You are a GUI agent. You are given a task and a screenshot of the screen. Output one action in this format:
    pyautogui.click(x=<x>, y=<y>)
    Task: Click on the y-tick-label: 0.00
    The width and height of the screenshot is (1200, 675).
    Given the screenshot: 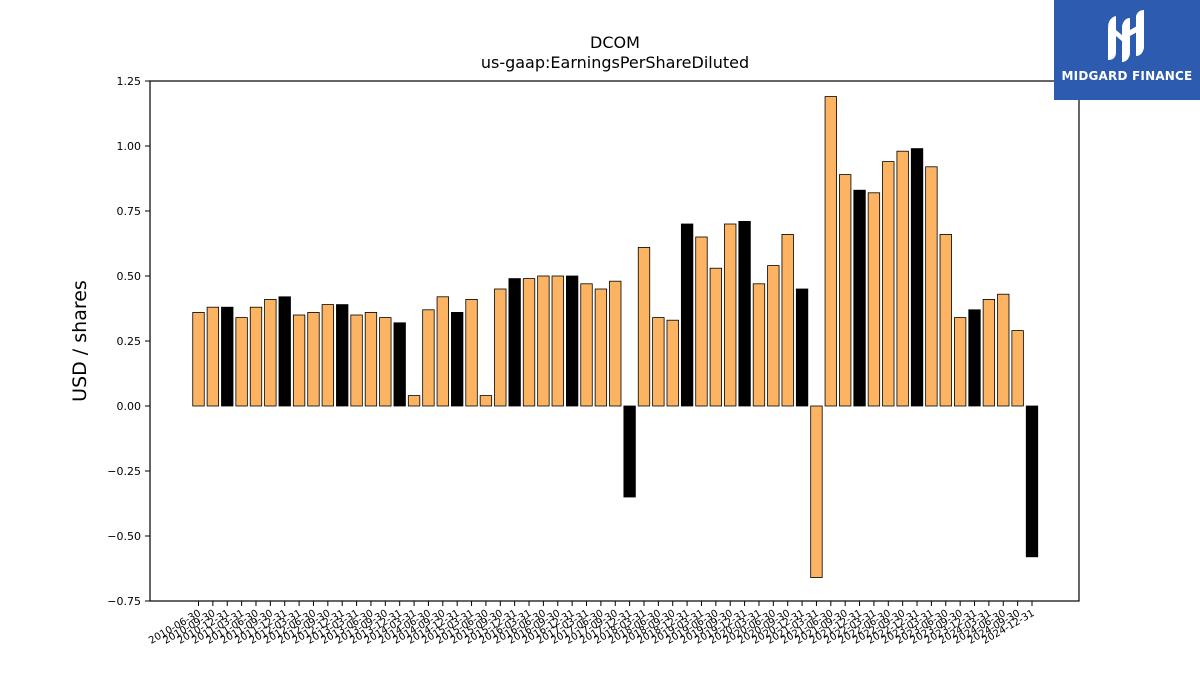 What is the action you would take?
    pyautogui.click(x=129, y=406)
    